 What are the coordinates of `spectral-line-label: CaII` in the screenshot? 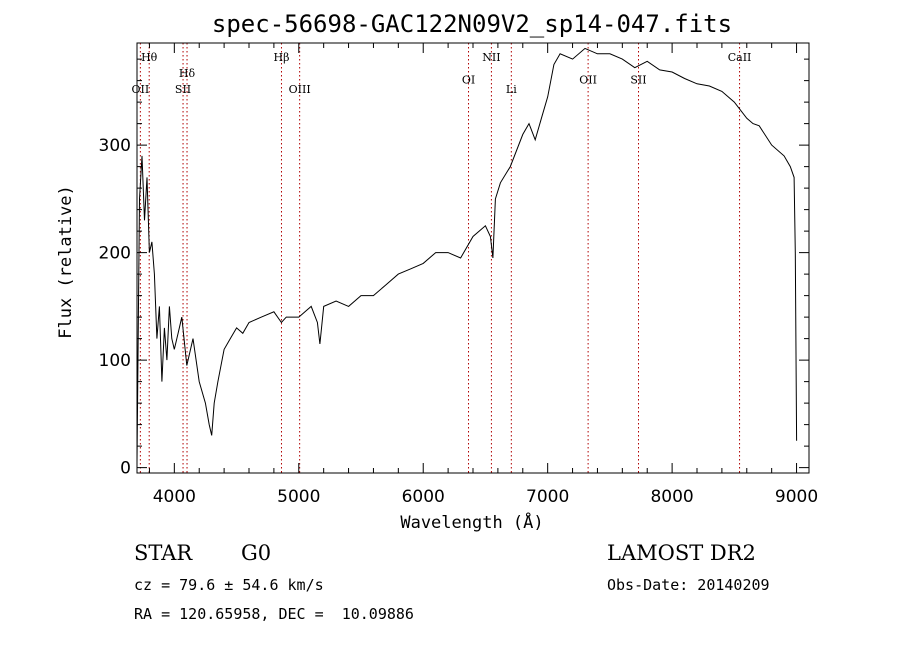 It's located at (740, 57).